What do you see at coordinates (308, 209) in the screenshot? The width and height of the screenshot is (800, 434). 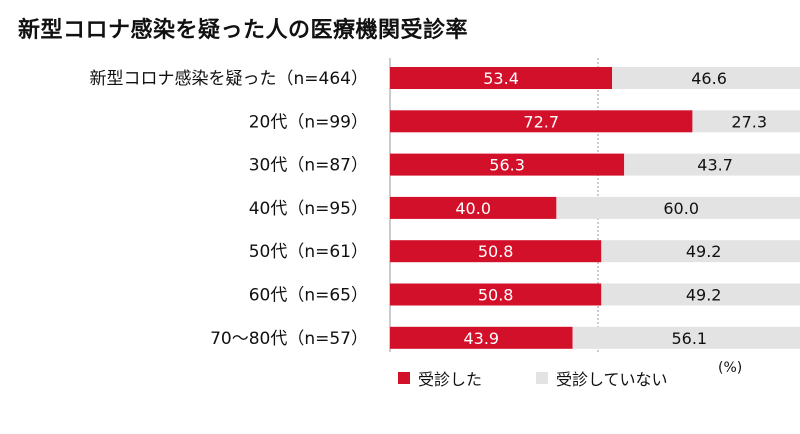 I see `category-label: 40代（n=95）` at bounding box center [308, 209].